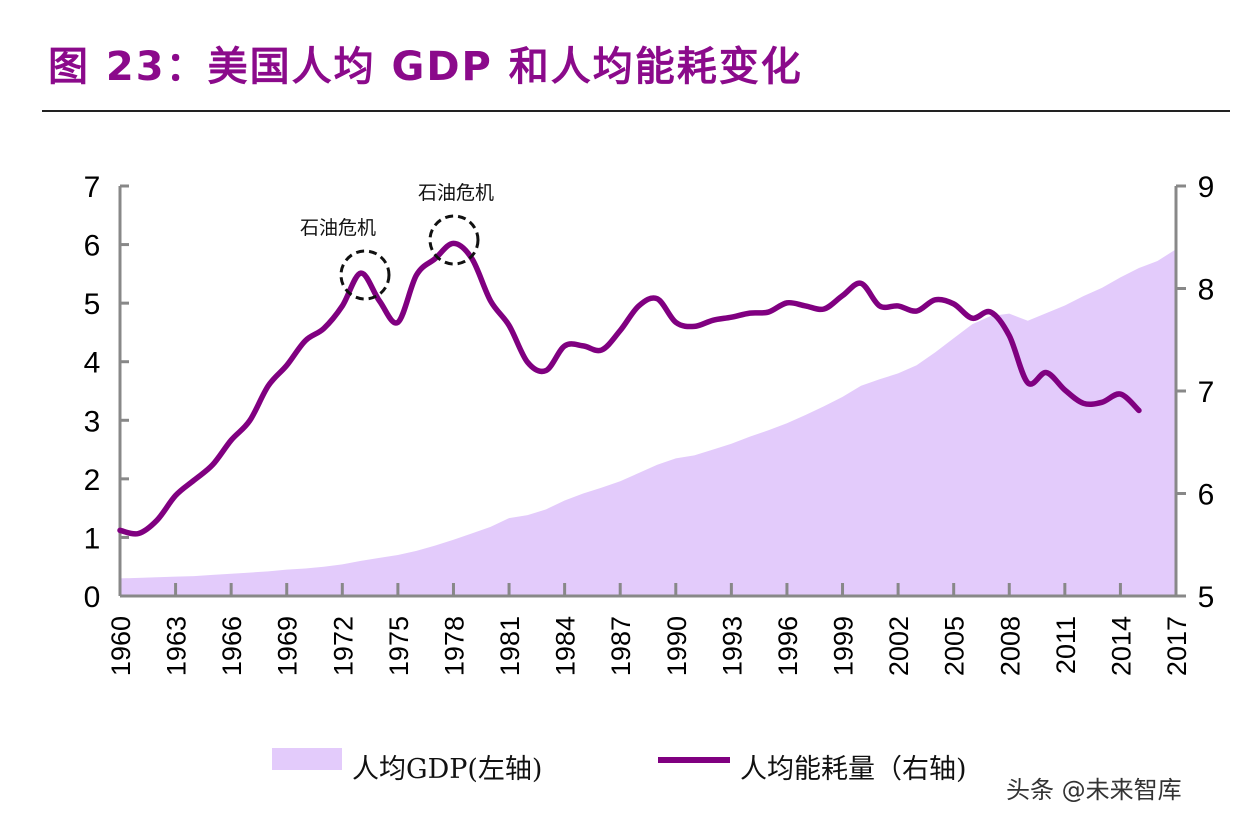 The width and height of the screenshot is (1256, 824). I want to click on x-tick-label: 1981, so click(510, 646).